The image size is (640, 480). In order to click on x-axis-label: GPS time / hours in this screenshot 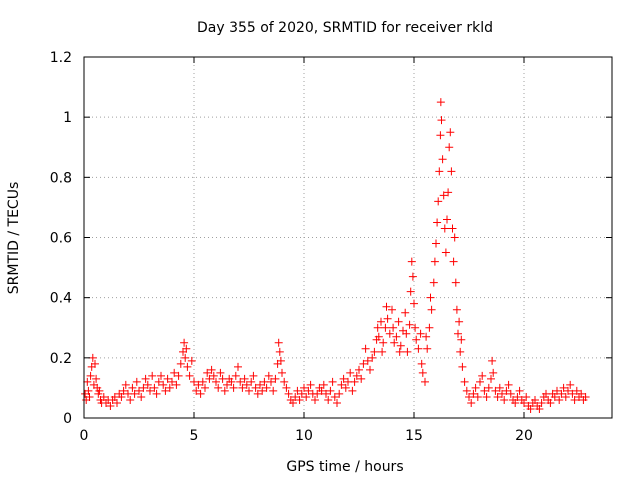, I will do `click(344, 467)`.